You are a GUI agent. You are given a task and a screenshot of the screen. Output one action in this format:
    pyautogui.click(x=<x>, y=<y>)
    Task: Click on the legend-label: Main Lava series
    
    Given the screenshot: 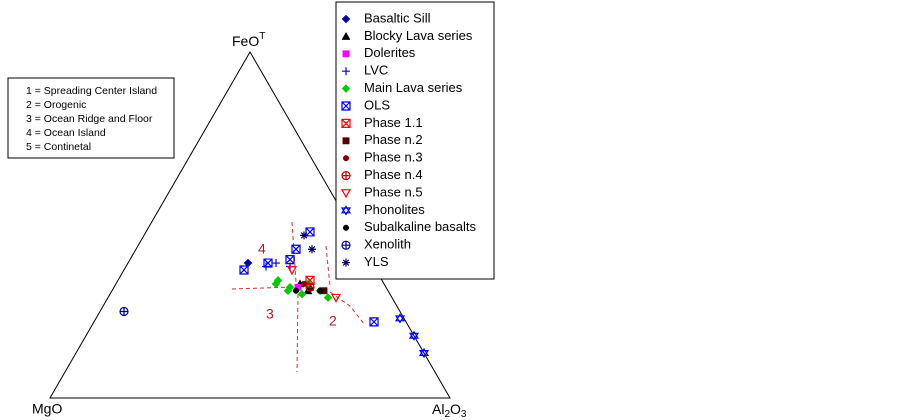 What is the action you would take?
    pyautogui.click(x=413, y=87)
    